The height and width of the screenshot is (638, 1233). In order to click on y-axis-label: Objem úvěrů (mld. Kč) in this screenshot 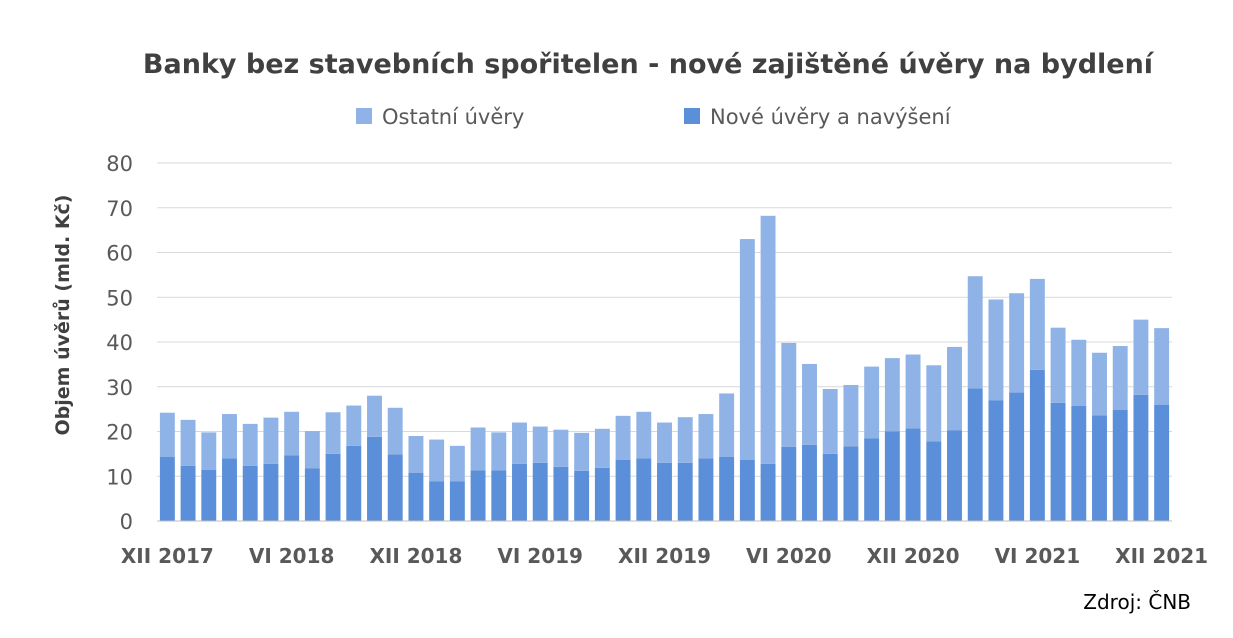, I will do `click(62, 315)`.